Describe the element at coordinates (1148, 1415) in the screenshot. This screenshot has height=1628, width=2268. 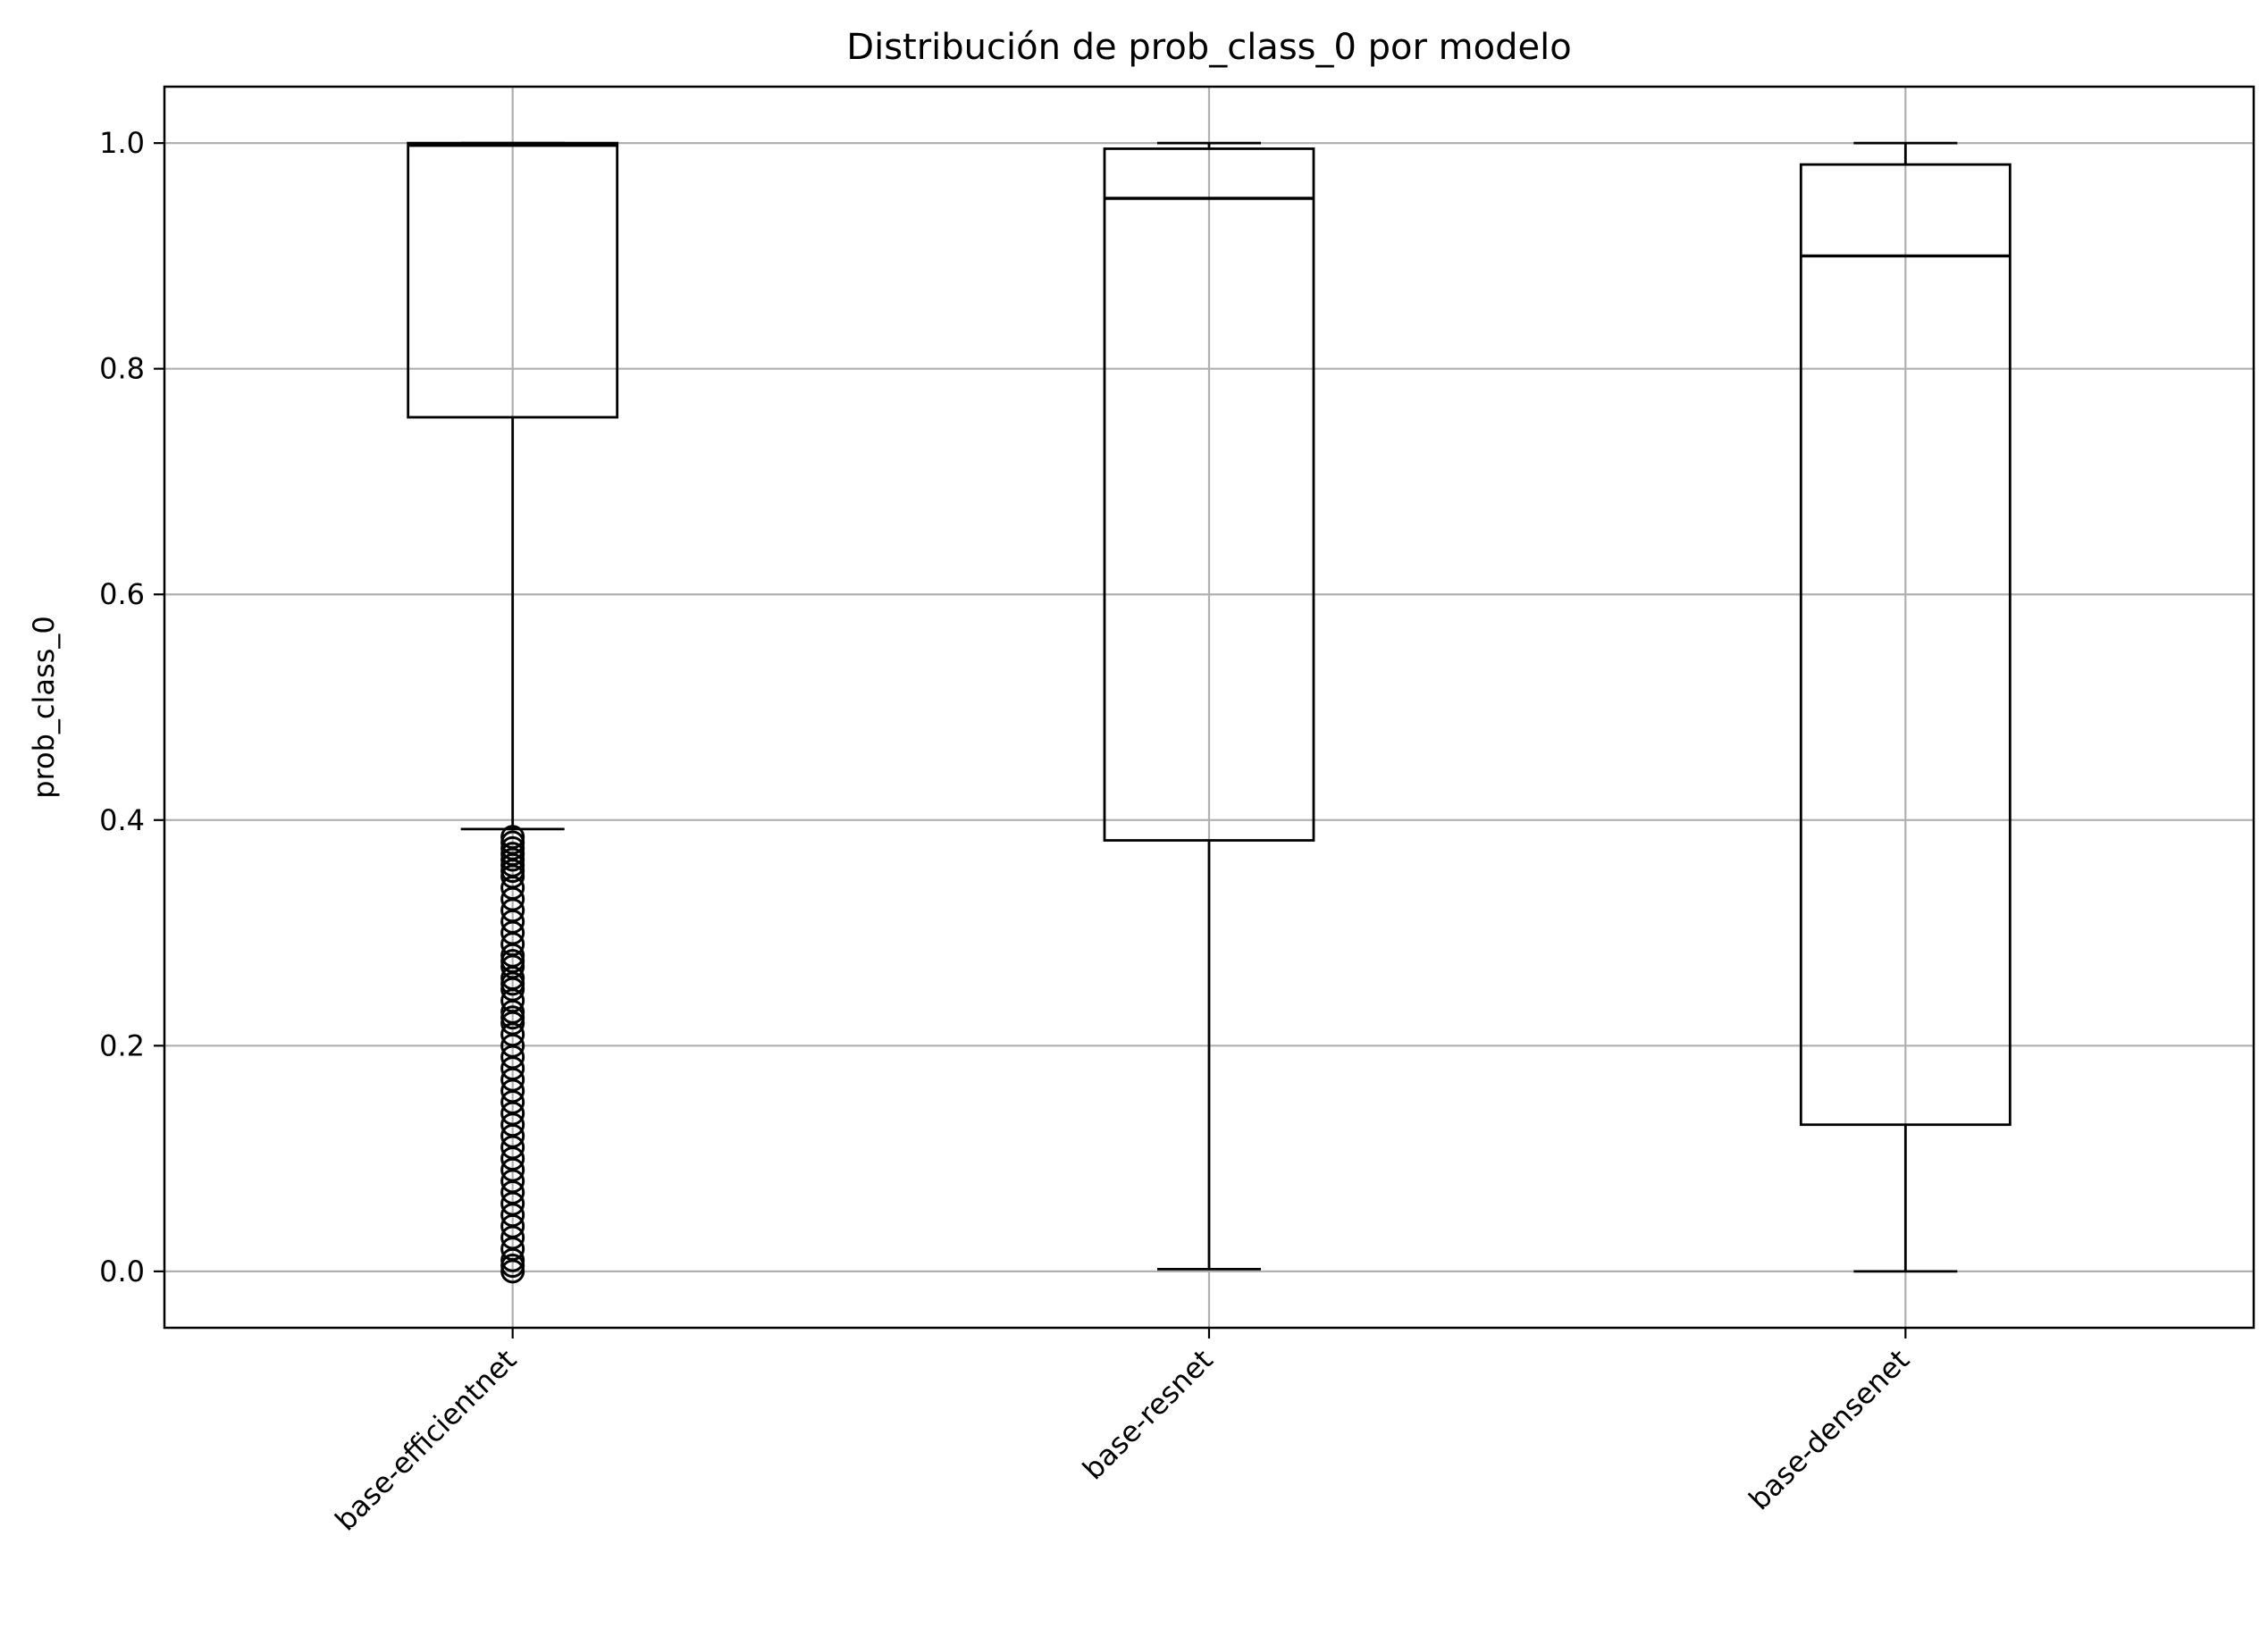
I see `x-tick-label: base-resnet` at that location.